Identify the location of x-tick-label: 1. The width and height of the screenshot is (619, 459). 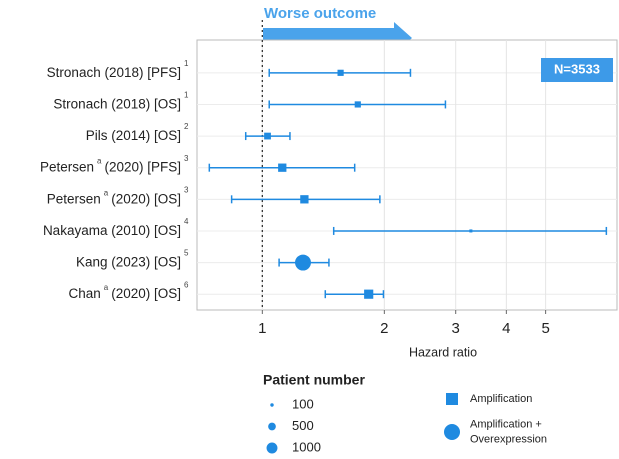
(262, 328).